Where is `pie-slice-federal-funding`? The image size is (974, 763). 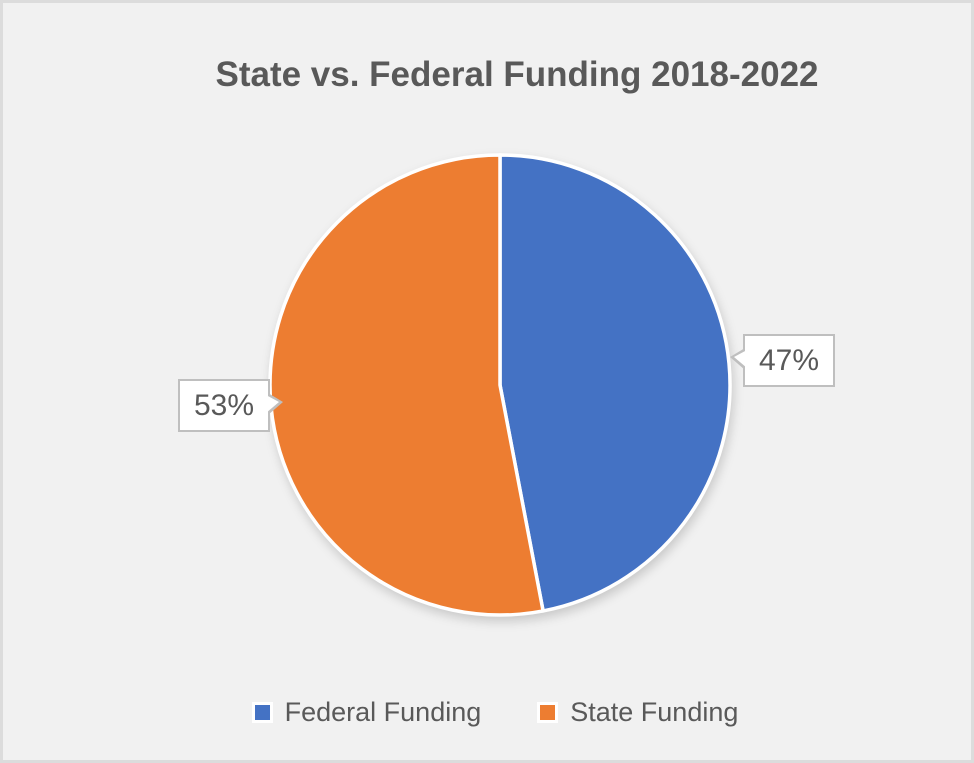 pie-slice-federal-funding is located at coordinates (615, 383).